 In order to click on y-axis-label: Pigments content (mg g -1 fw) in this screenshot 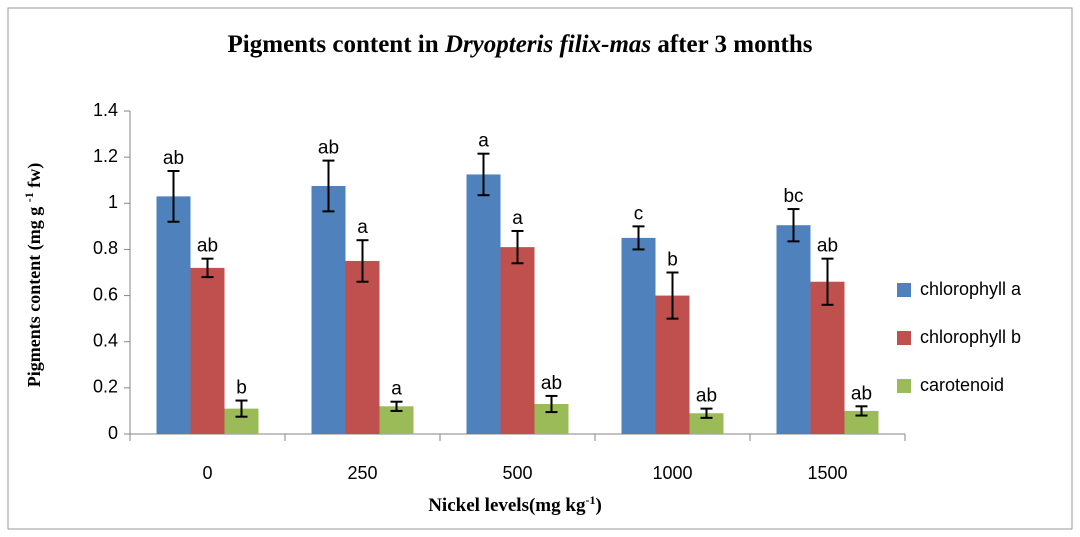, I will do `click(33, 275)`.